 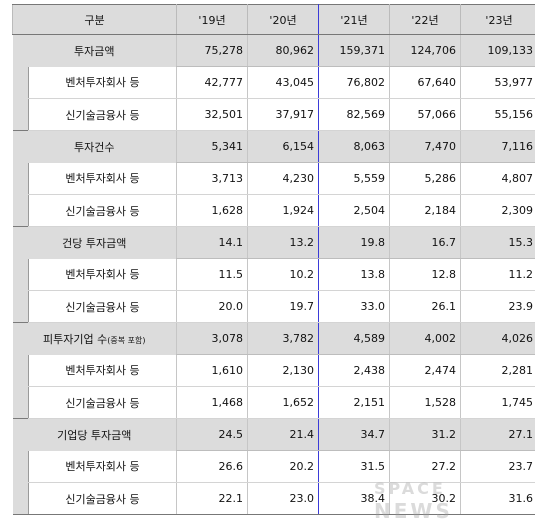 I want to click on sub-value-cell: 4,807, so click(x=497, y=178).